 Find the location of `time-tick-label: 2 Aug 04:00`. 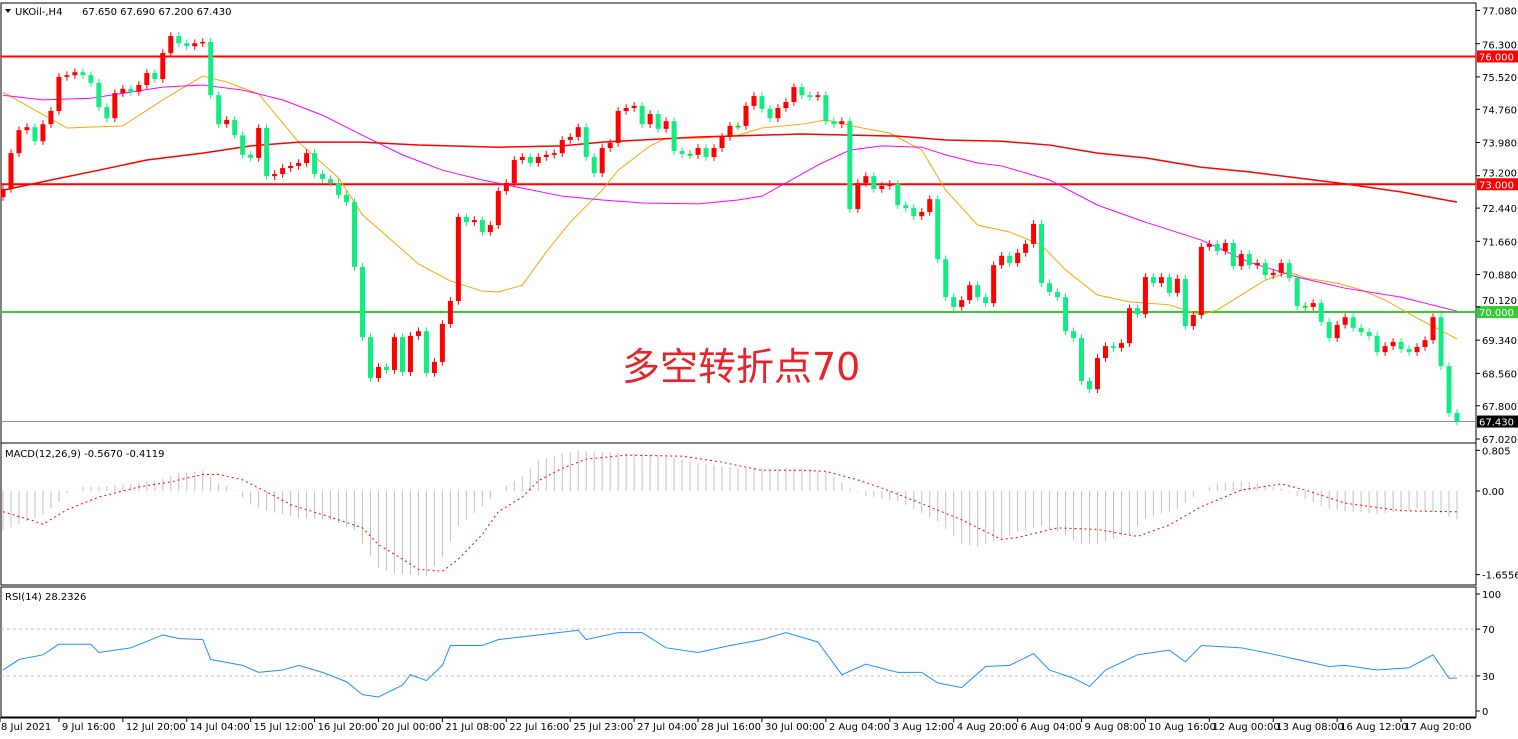

time-tick-label: 2 Aug 04:00 is located at coordinates (859, 727).